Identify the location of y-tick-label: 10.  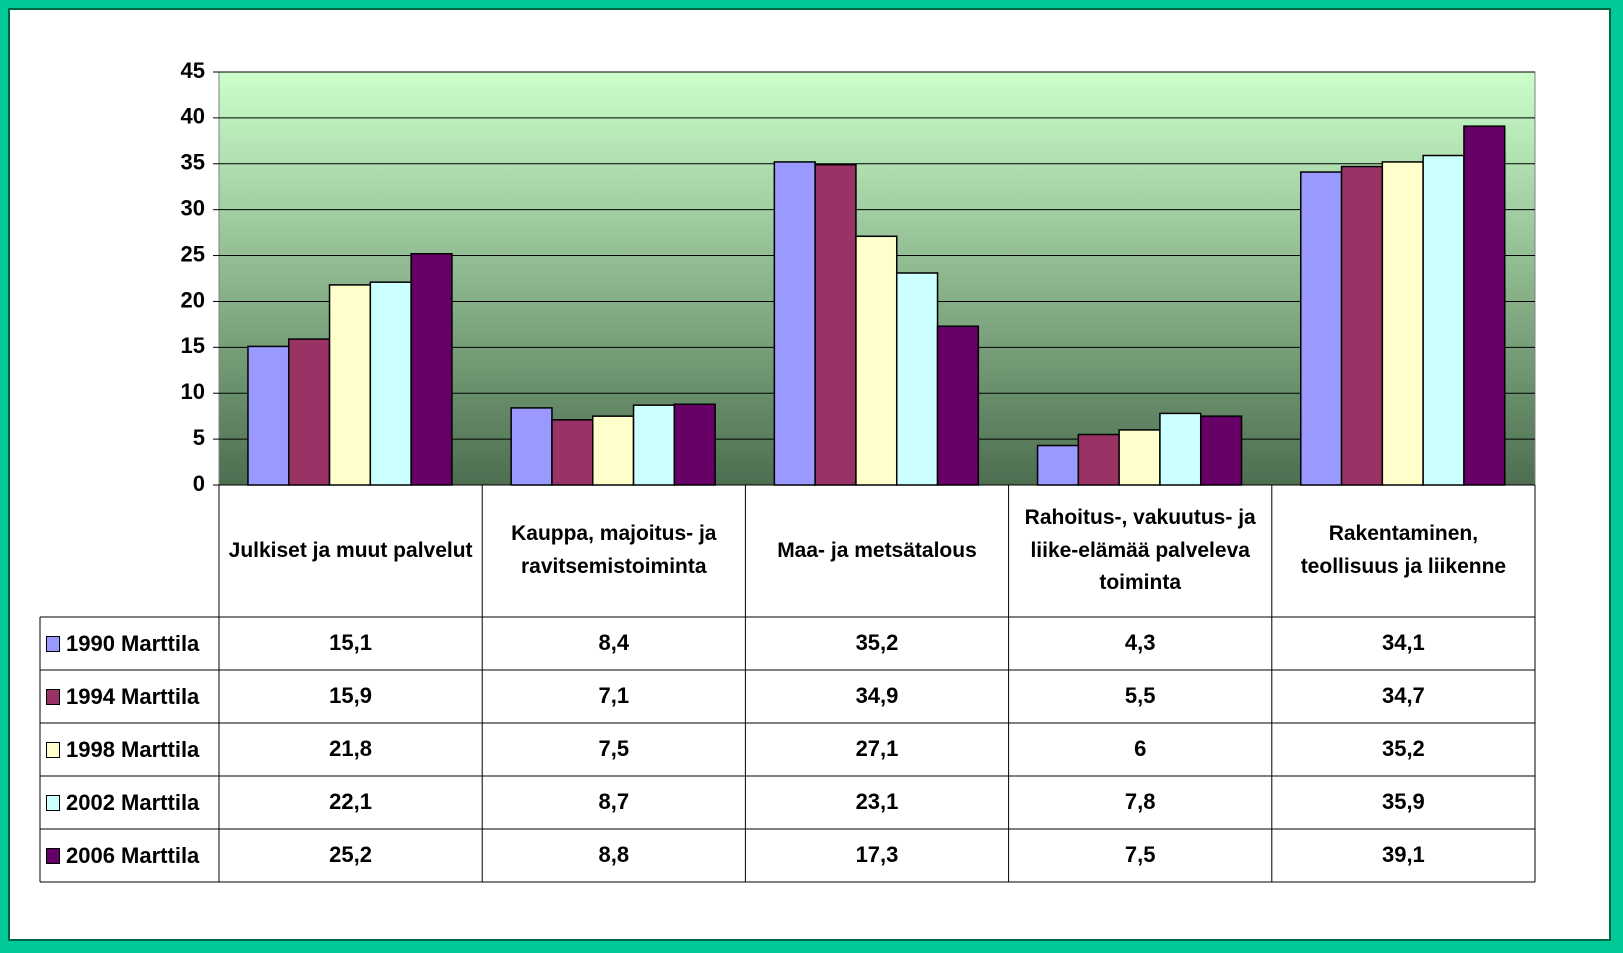
(193, 391).